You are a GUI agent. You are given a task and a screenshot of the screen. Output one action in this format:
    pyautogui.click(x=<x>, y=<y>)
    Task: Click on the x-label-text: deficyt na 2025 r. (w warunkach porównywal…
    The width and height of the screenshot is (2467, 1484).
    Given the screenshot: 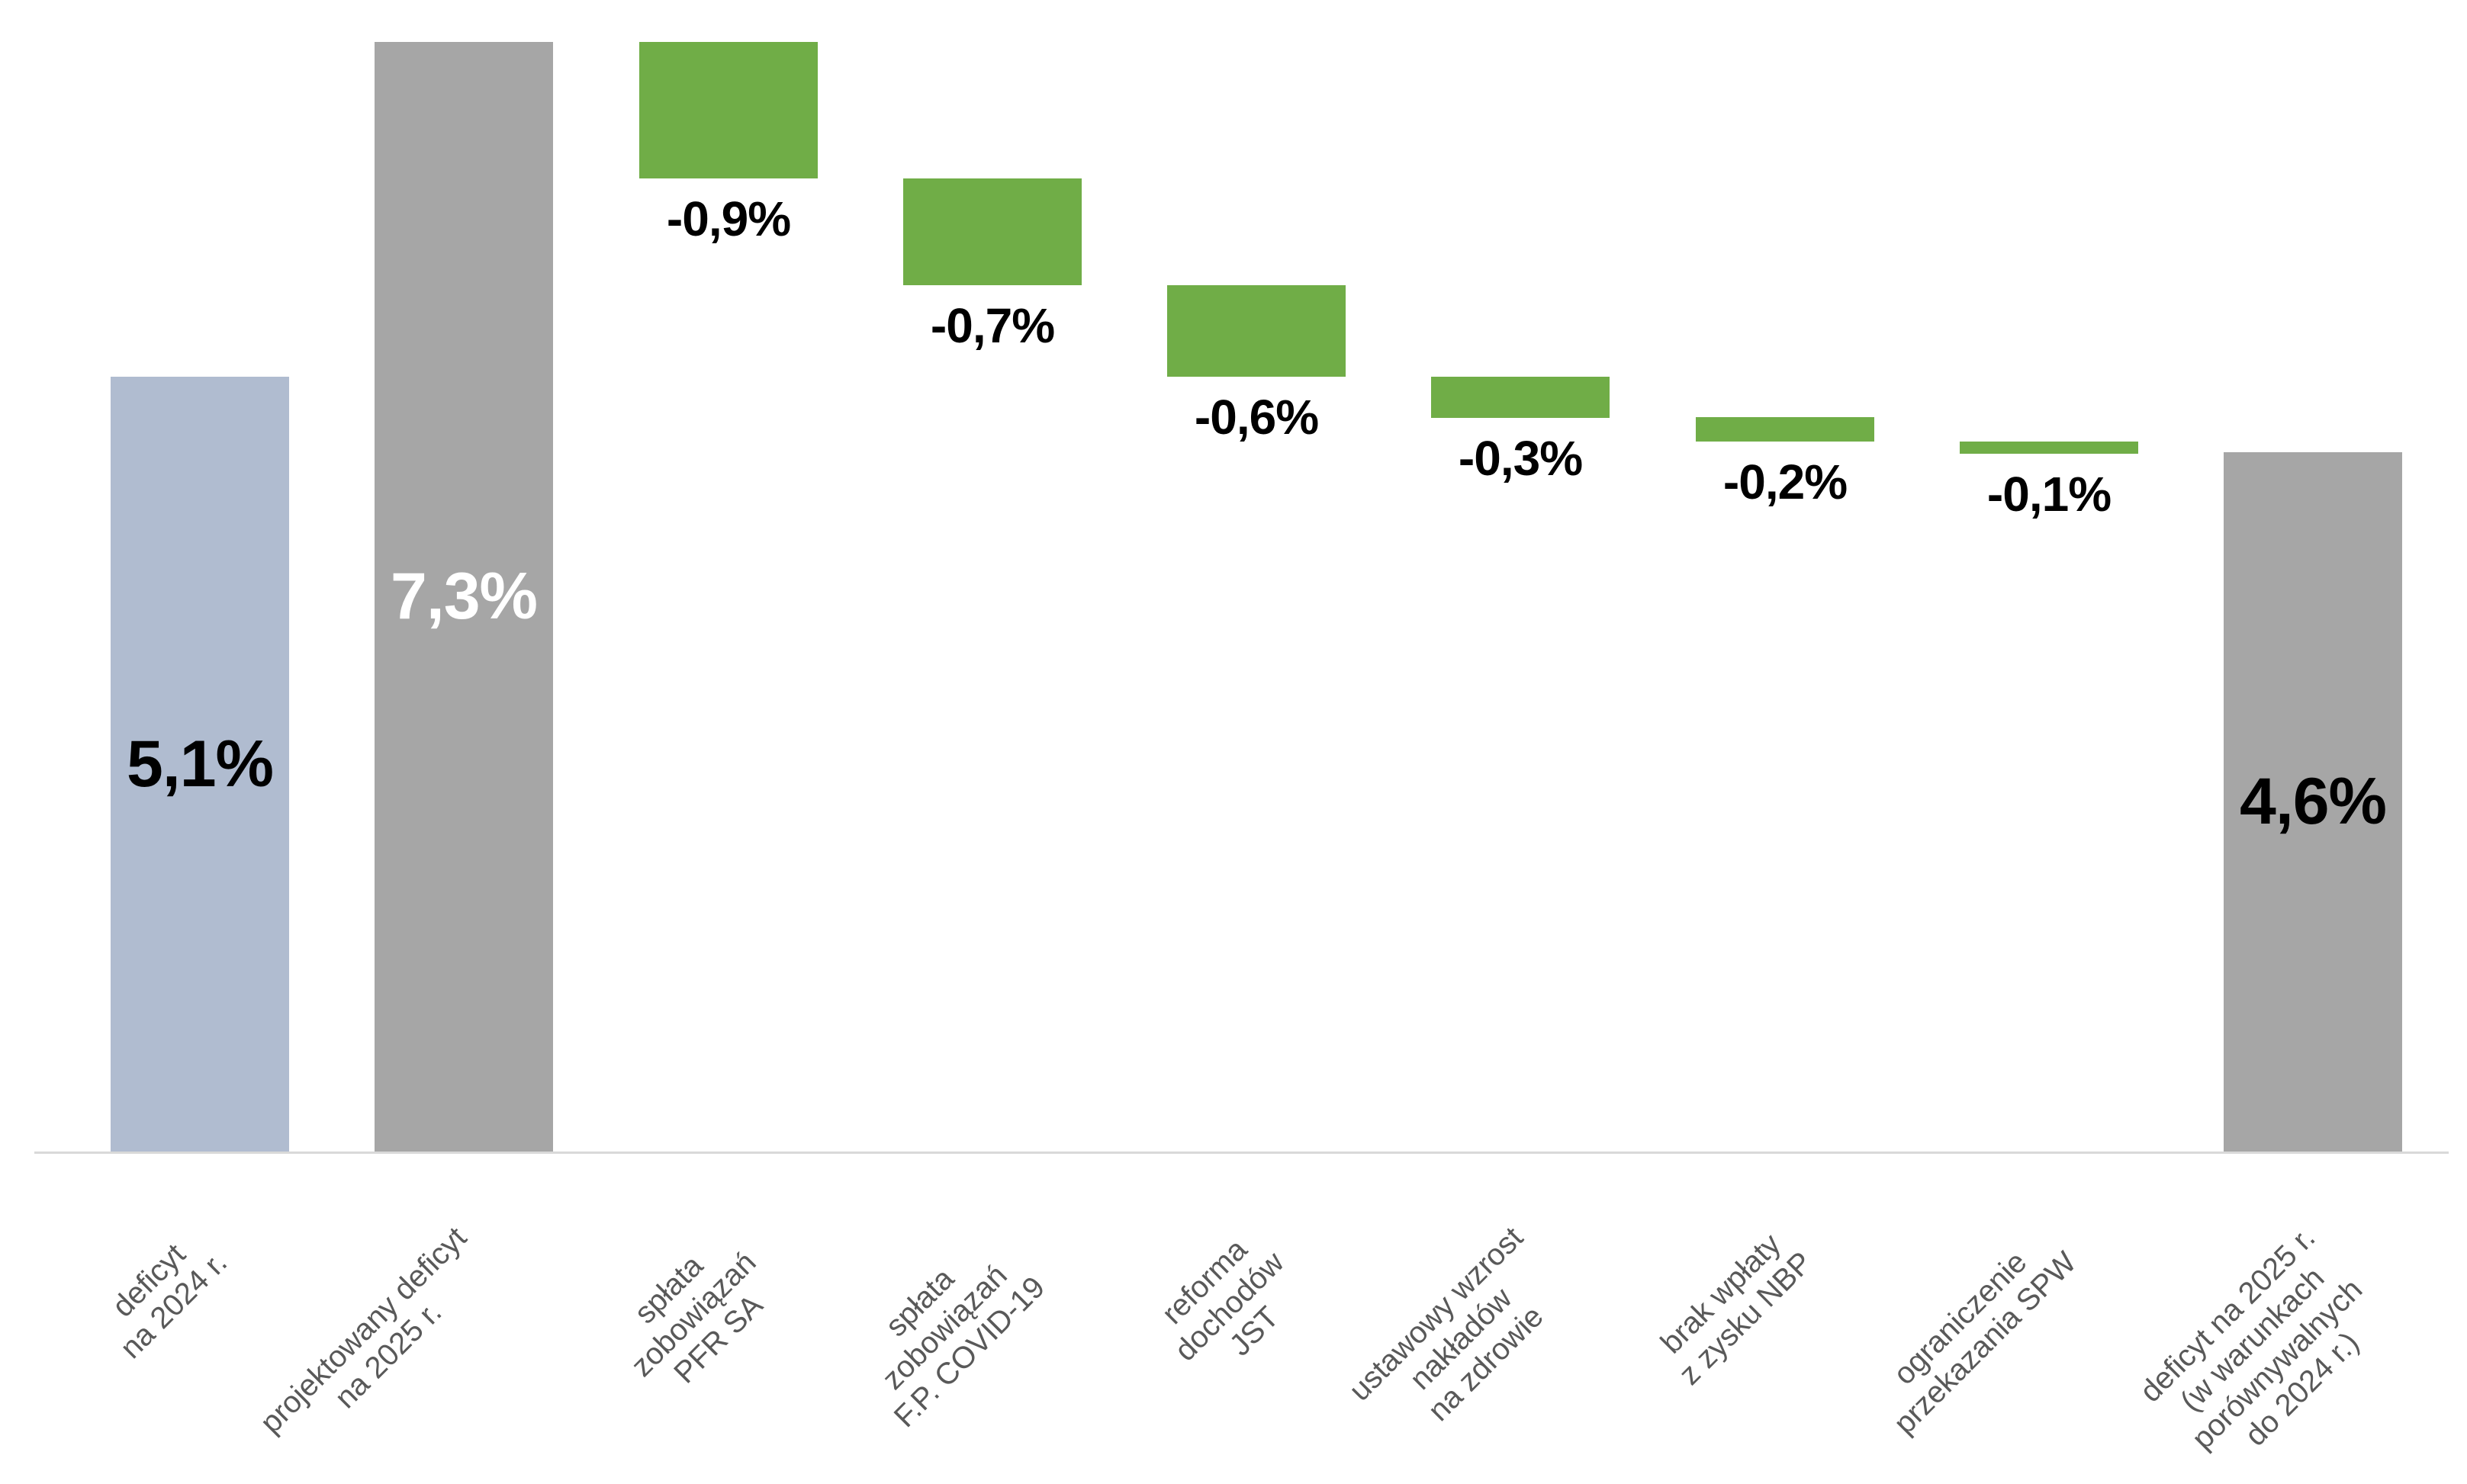 What is the action you would take?
    pyautogui.click(x=2266, y=1352)
    